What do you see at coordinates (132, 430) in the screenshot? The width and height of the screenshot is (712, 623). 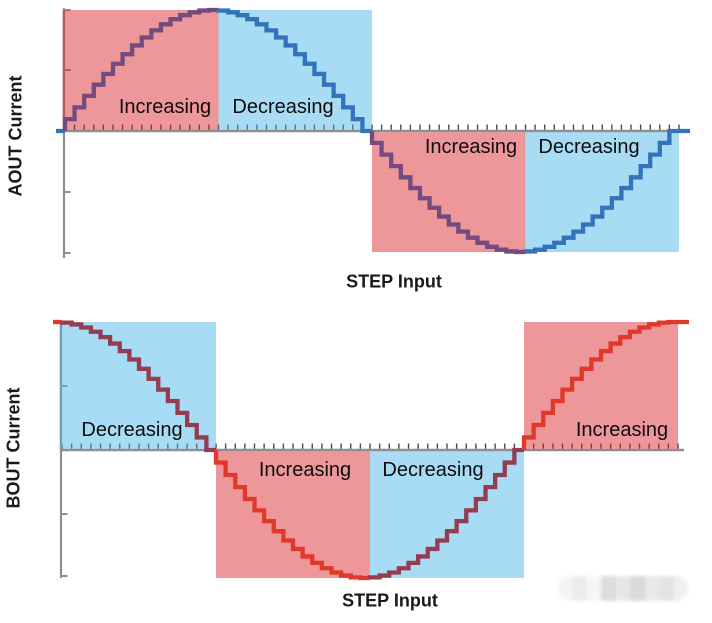 I see `bout-q1-region-label: Decreasing` at bounding box center [132, 430].